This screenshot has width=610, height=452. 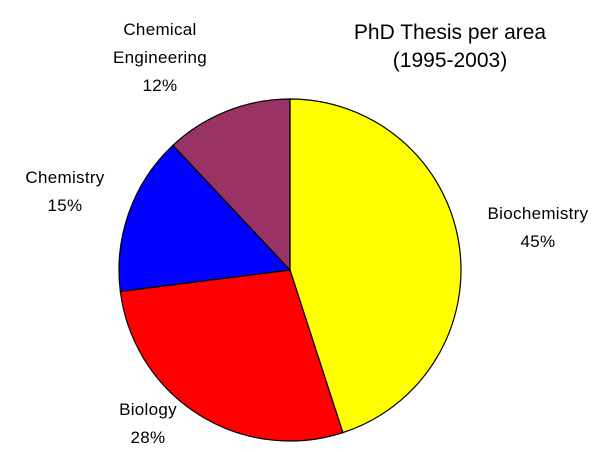 What do you see at coordinates (538, 213) in the screenshot?
I see `category-label: Biochemistry` at bounding box center [538, 213].